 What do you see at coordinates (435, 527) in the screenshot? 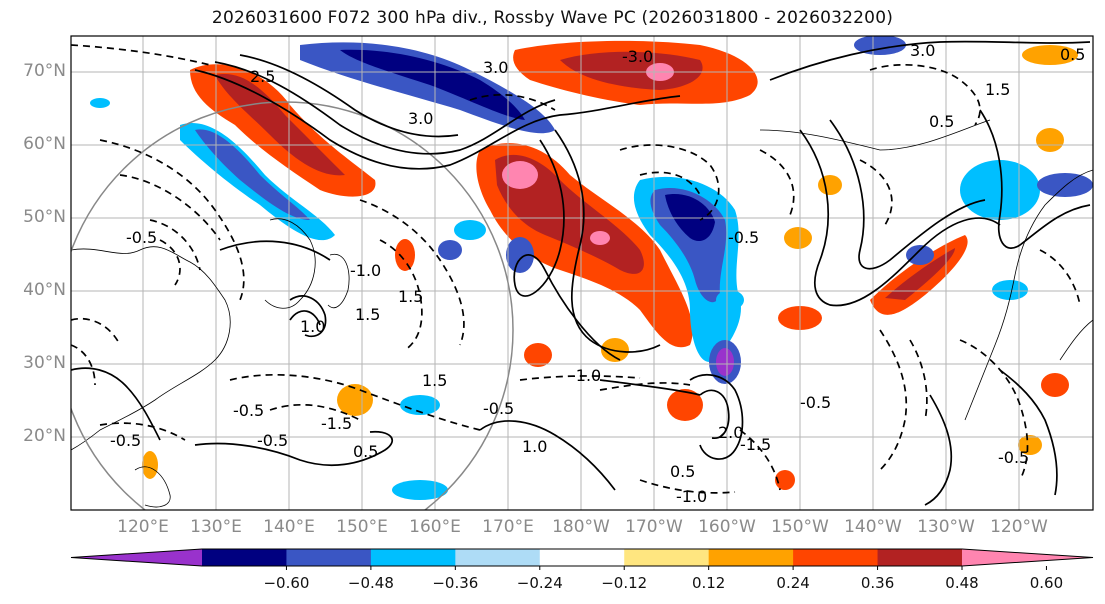
I see `lon-label: 160°E` at bounding box center [435, 527].